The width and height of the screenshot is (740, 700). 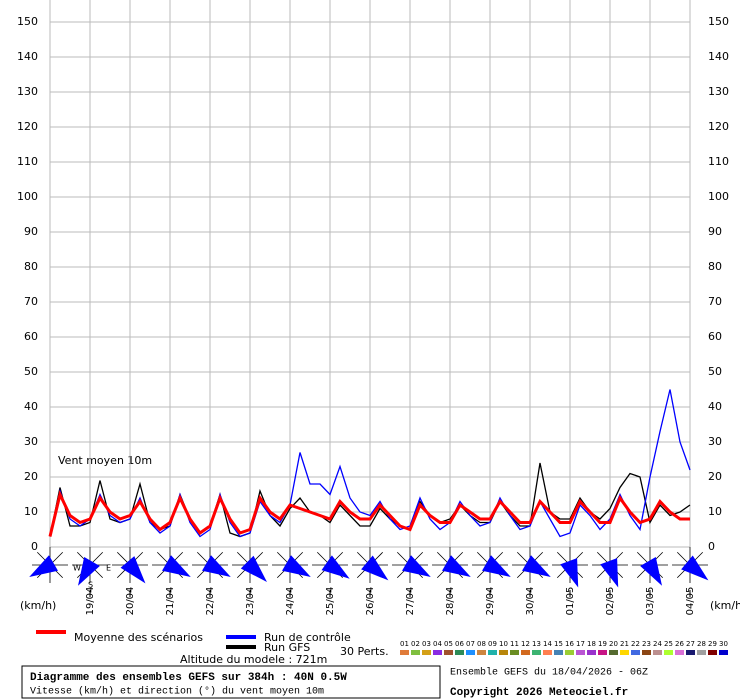 I want to click on perturbation-name: 09, so click(x=492, y=644).